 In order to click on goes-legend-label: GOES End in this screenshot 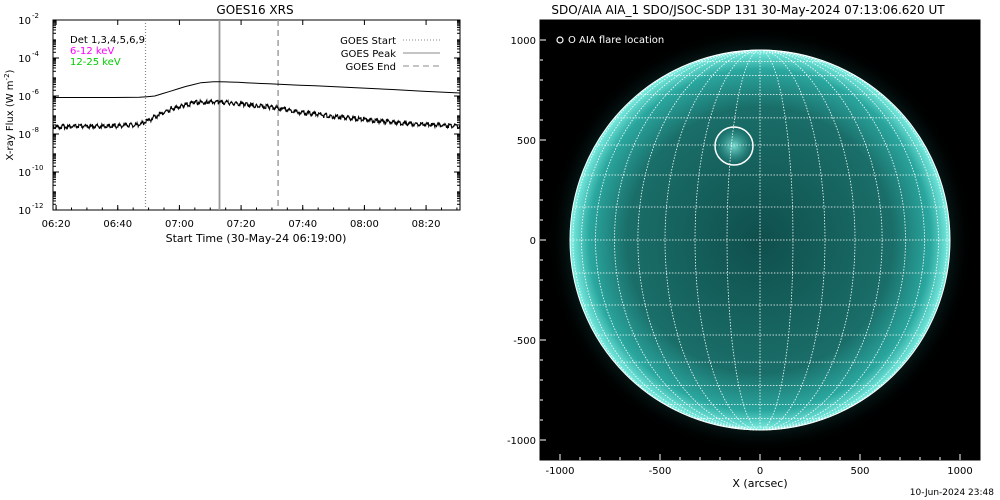, I will do `click(371, 67)`.